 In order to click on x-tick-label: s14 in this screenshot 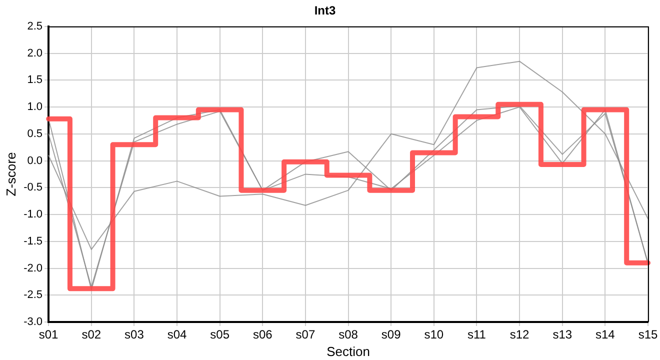, I will do `click(606, 335)`.